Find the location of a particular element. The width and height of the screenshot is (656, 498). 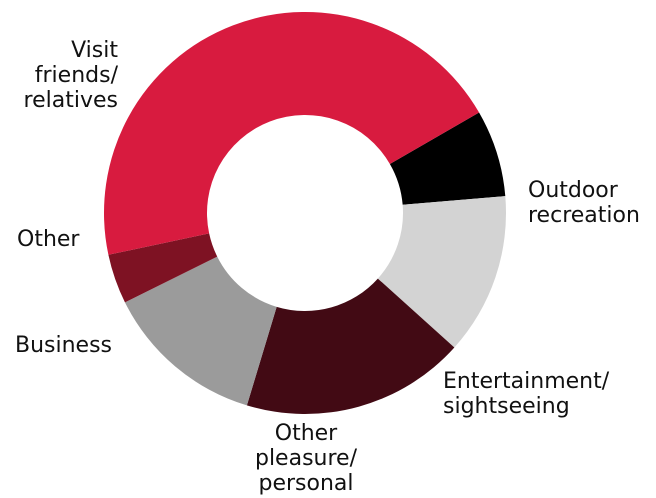

slice-other is located at coordinates (163, 268).